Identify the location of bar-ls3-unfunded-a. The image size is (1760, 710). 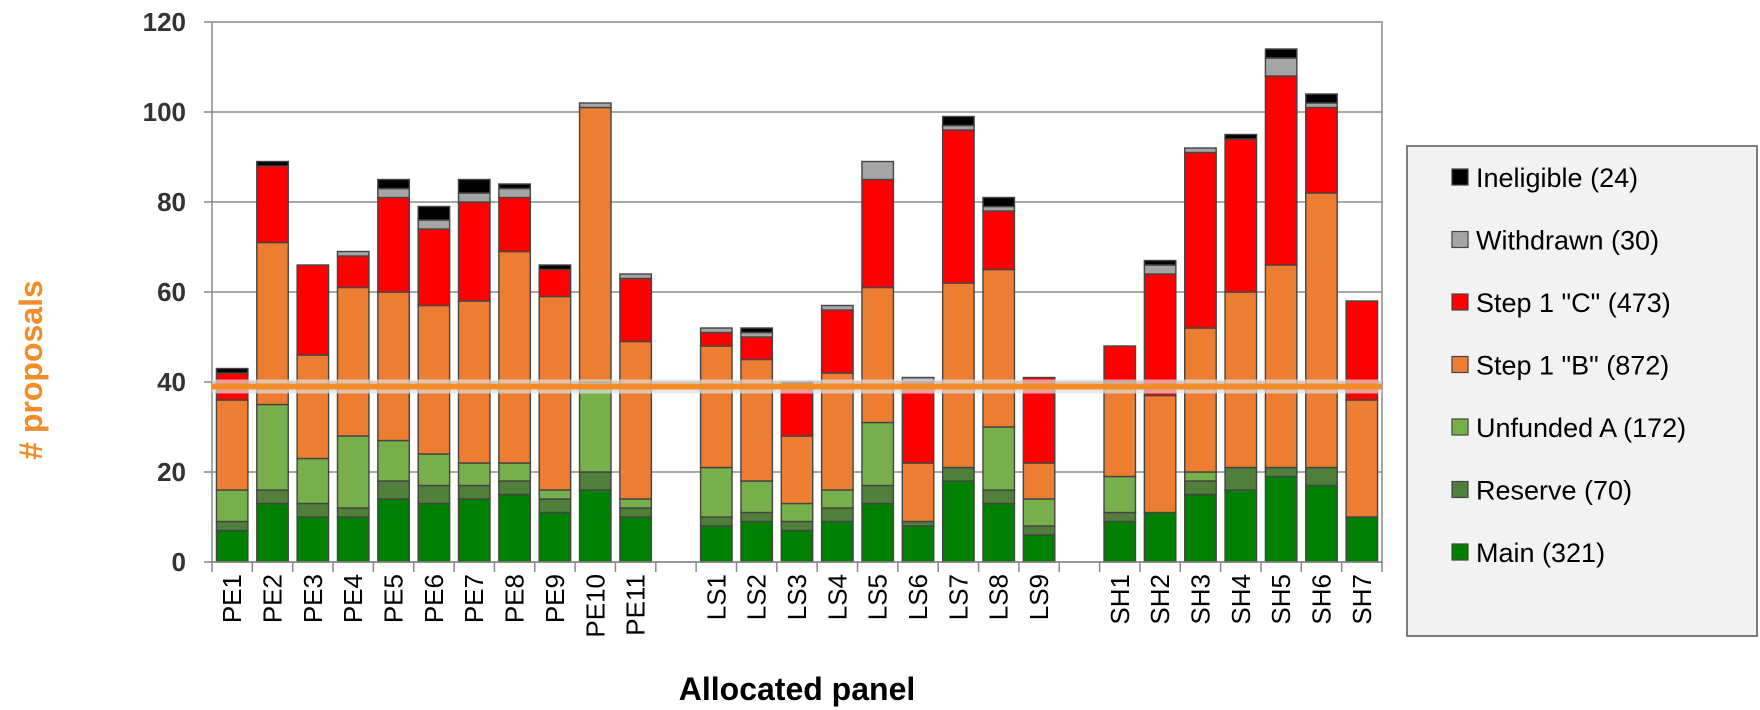
(797, 512).